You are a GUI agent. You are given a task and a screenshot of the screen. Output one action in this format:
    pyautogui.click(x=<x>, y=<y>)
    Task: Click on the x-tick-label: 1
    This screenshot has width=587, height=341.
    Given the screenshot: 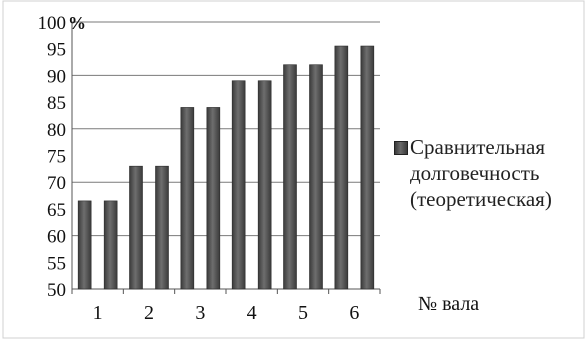 What is the action you would take?
    pyautogui.click(x=98, y=313)
    